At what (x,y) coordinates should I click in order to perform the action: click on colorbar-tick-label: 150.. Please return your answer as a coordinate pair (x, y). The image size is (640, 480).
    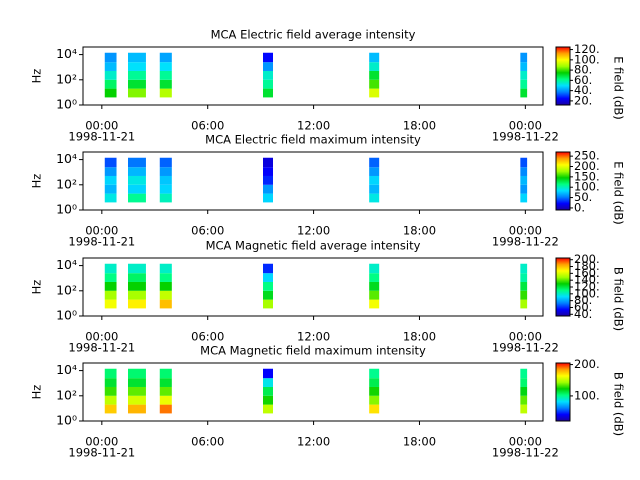
    Looking at the image, I should click on (587, 176).